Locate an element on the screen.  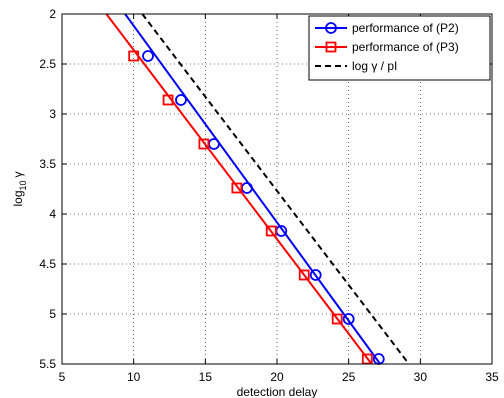
y-tick-label: 2 is located at coordinates (52, 14).